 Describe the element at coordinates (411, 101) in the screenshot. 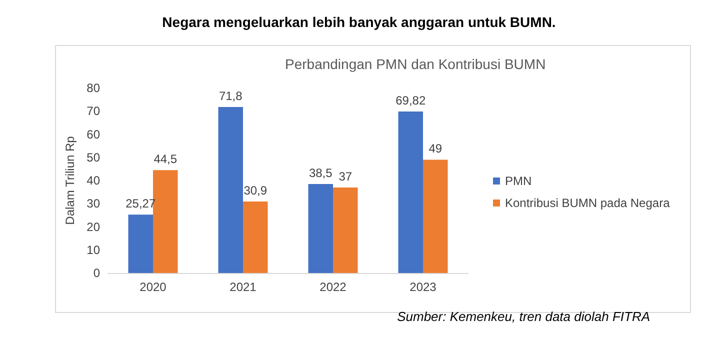

I see `data-label: 69,82` at that location.